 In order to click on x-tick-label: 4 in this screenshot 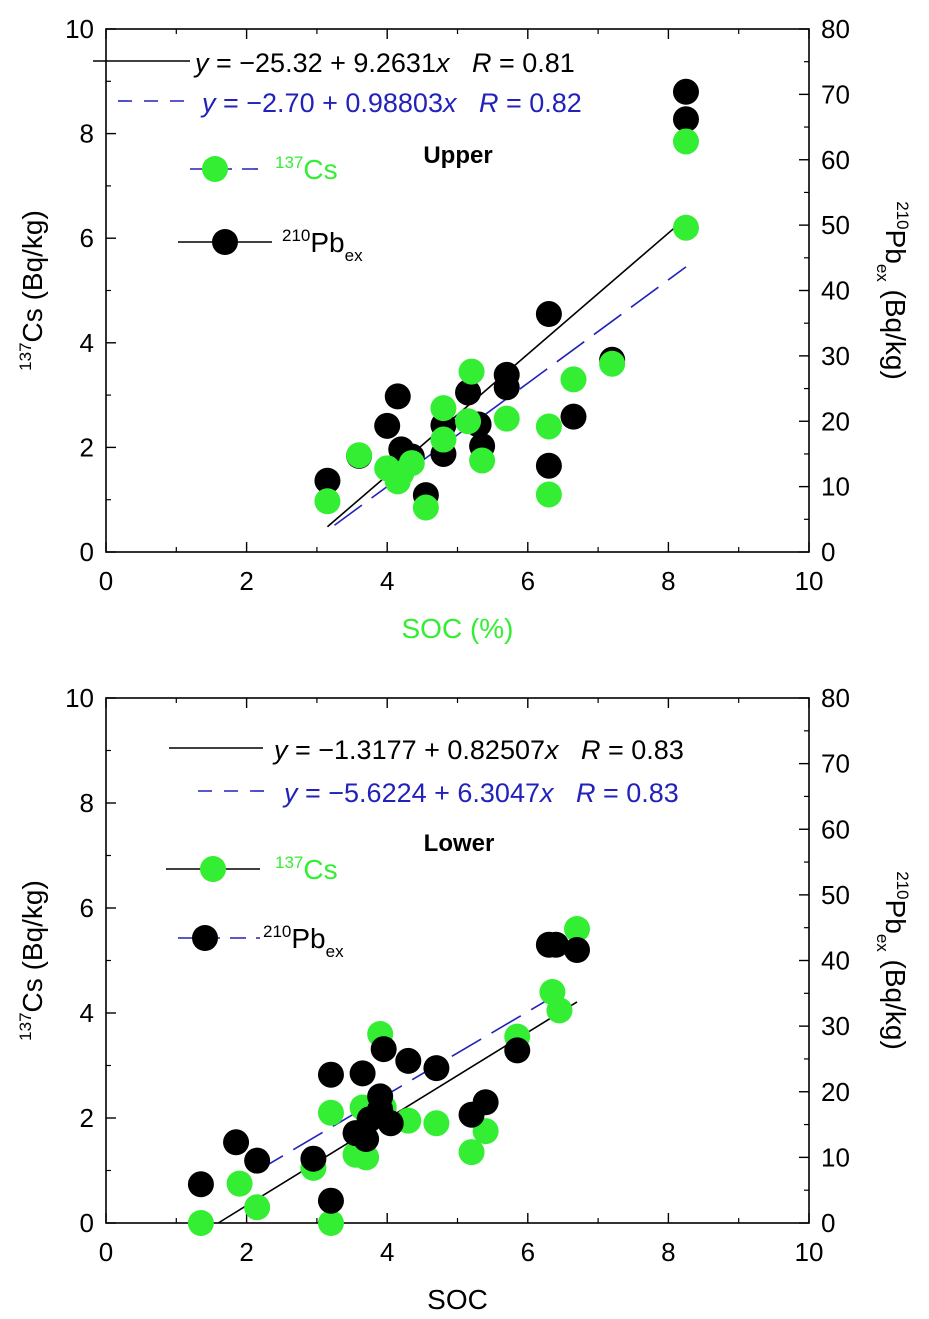, I will do `click(387, 581)`.